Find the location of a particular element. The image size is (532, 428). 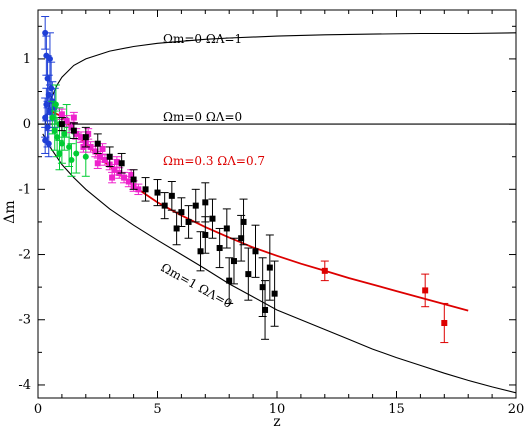

y-tick-label: -3 is located at coordinates (24, 320).